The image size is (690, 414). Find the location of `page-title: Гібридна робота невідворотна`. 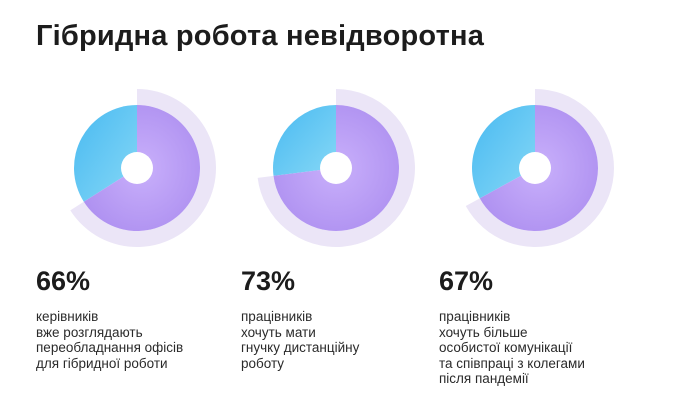

page-title: Гібридна робота невідворотна is located at coordinates (260, 36).